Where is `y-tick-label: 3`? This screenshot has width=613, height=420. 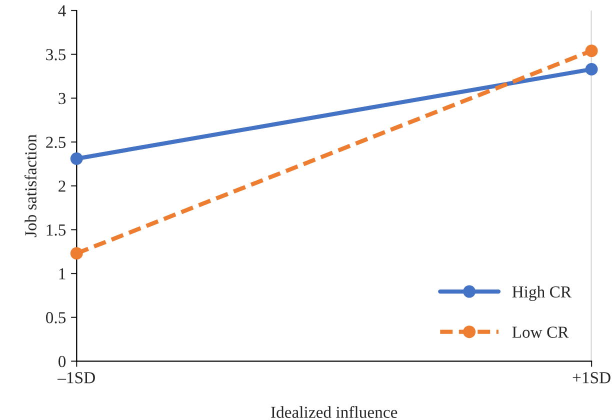
y-tick-label: 3 is located at coordinates (62, 98).